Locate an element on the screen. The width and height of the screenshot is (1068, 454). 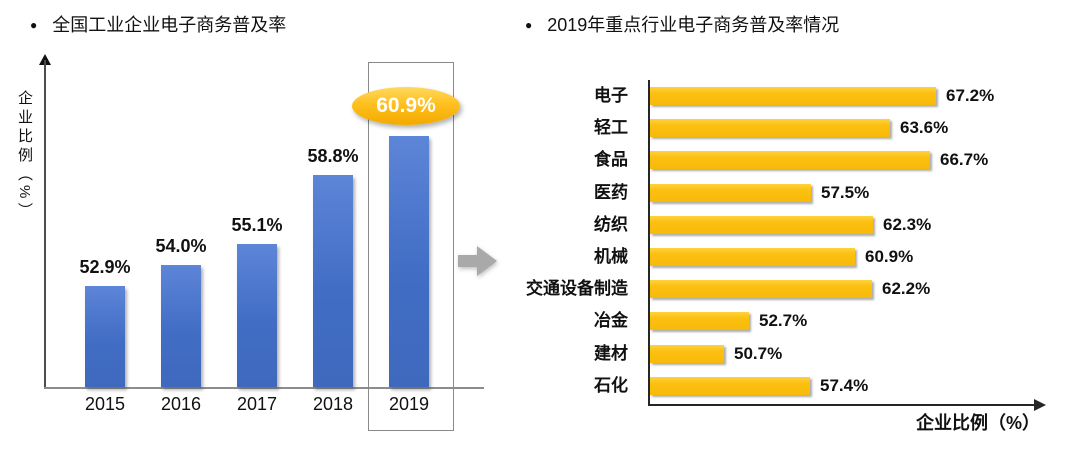
bar-纺织 is located at coordinates (761, 225).